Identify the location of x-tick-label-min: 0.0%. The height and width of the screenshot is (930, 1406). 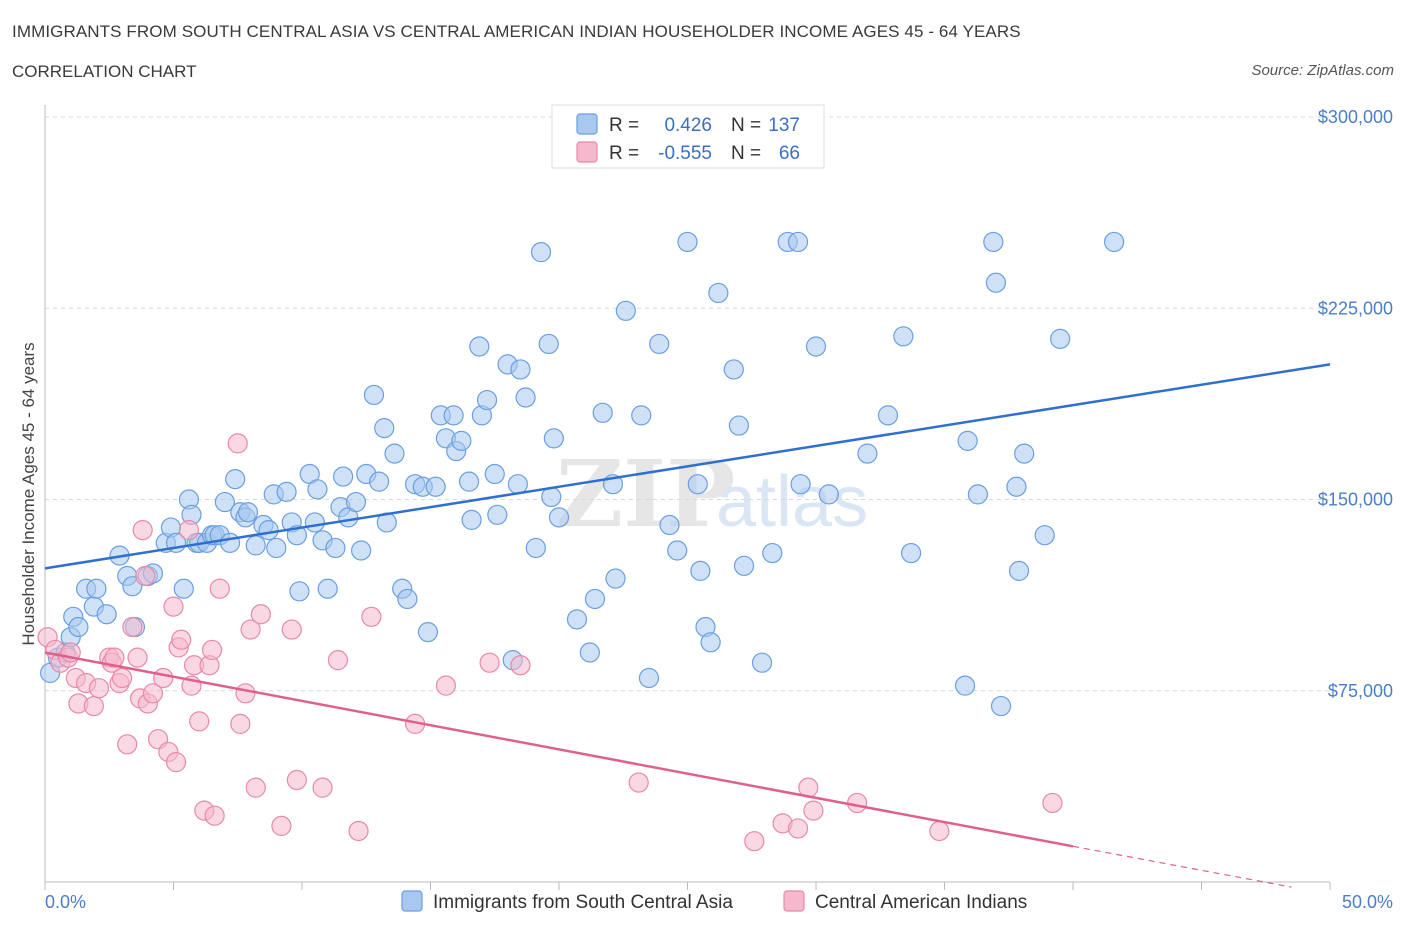
(65, 902).